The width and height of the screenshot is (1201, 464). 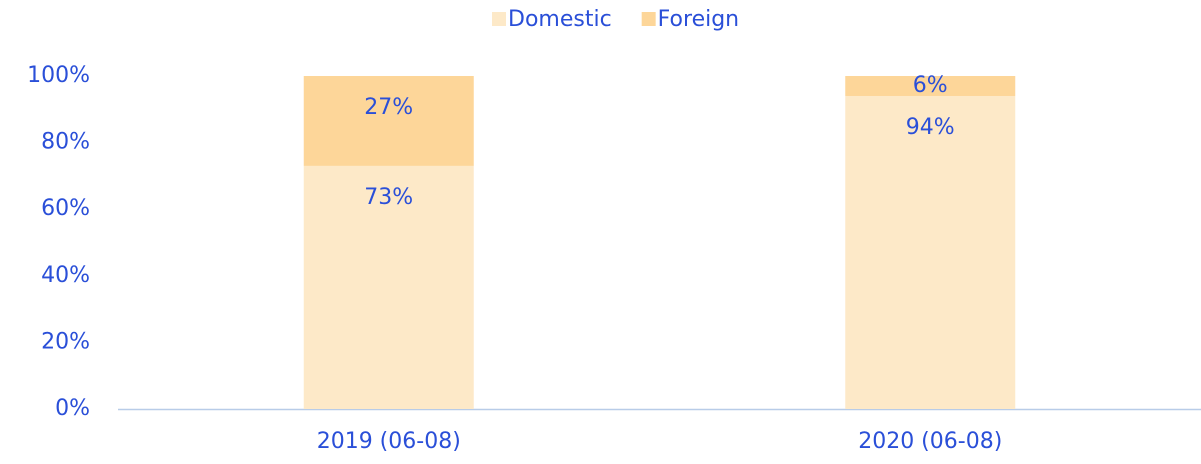 What do you see at coordinates (65, 341) in the screenshot?
I see `y-tick-label: 20%` at bounding box center [65, 341].